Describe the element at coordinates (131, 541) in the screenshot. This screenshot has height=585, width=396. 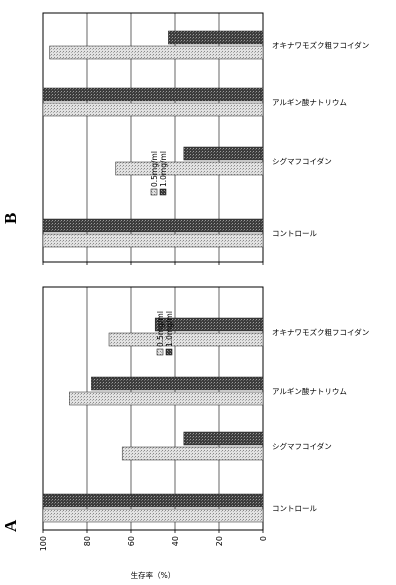
I see `tick-label: 60` at that location.